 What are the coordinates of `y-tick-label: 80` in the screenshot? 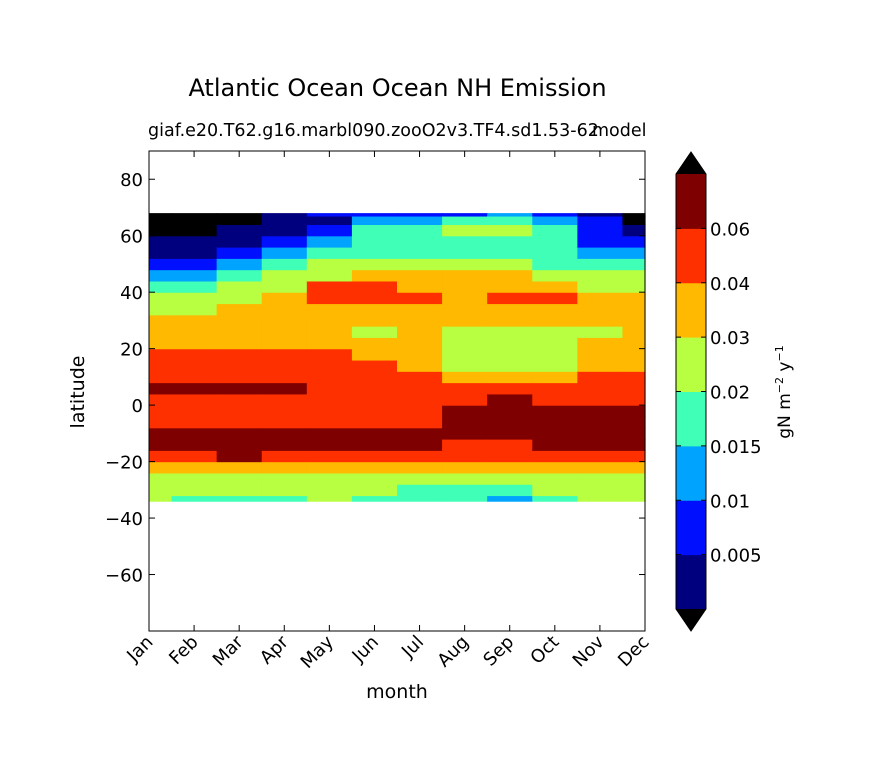 It's located at (131, 180).